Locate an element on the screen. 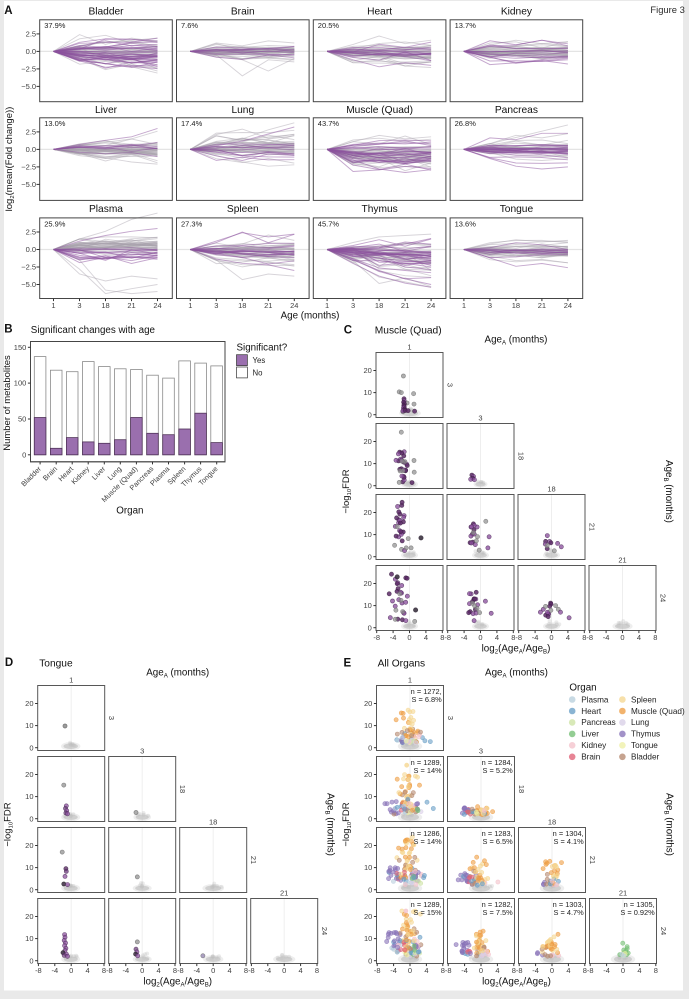  svg-text: 17.4% is located at coordinates (192, 123).